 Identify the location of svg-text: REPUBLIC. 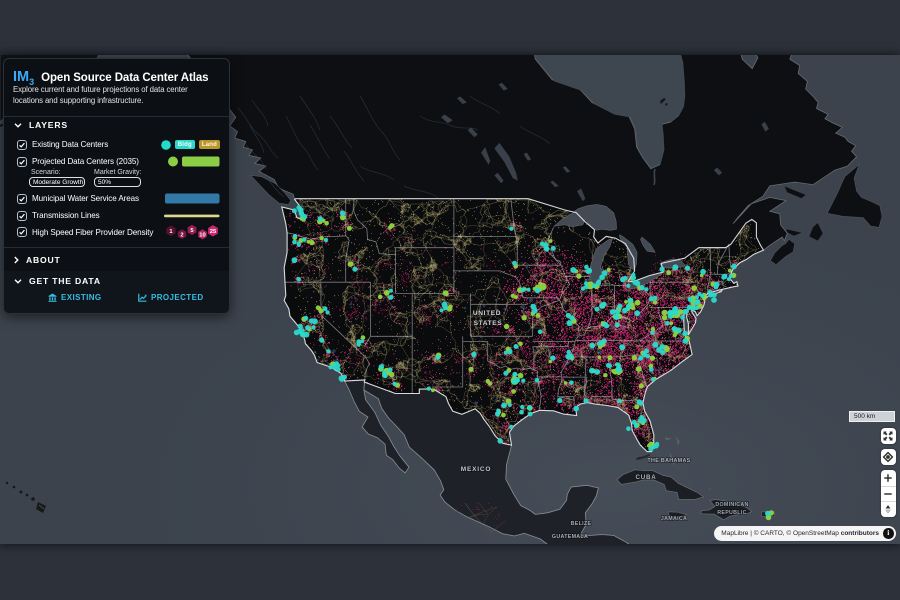
(731, 513).